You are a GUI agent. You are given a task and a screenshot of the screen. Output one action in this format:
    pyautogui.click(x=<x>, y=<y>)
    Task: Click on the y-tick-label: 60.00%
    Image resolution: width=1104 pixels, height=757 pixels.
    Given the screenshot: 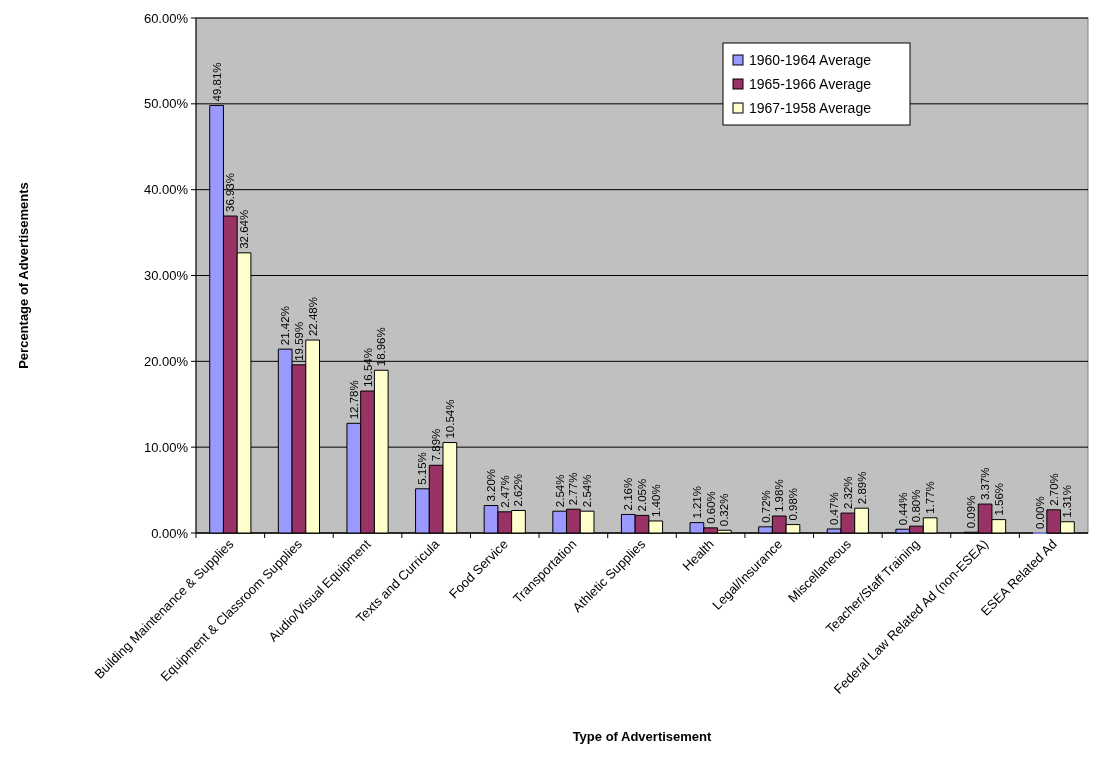 What is the action you would take?
    pyautogui.click(x=166, y=18)
    